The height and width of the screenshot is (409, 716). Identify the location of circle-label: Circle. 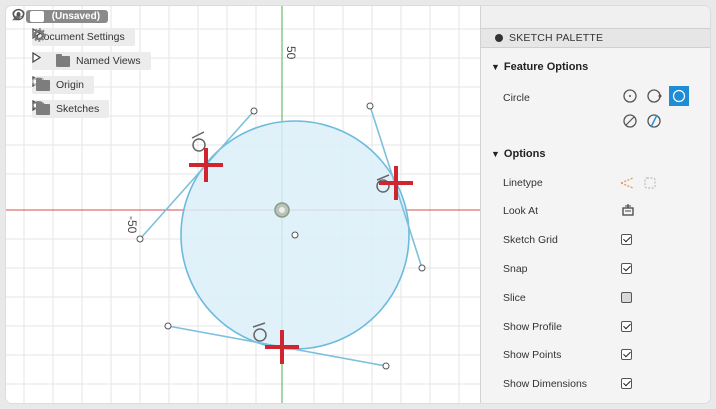
(516, 98).